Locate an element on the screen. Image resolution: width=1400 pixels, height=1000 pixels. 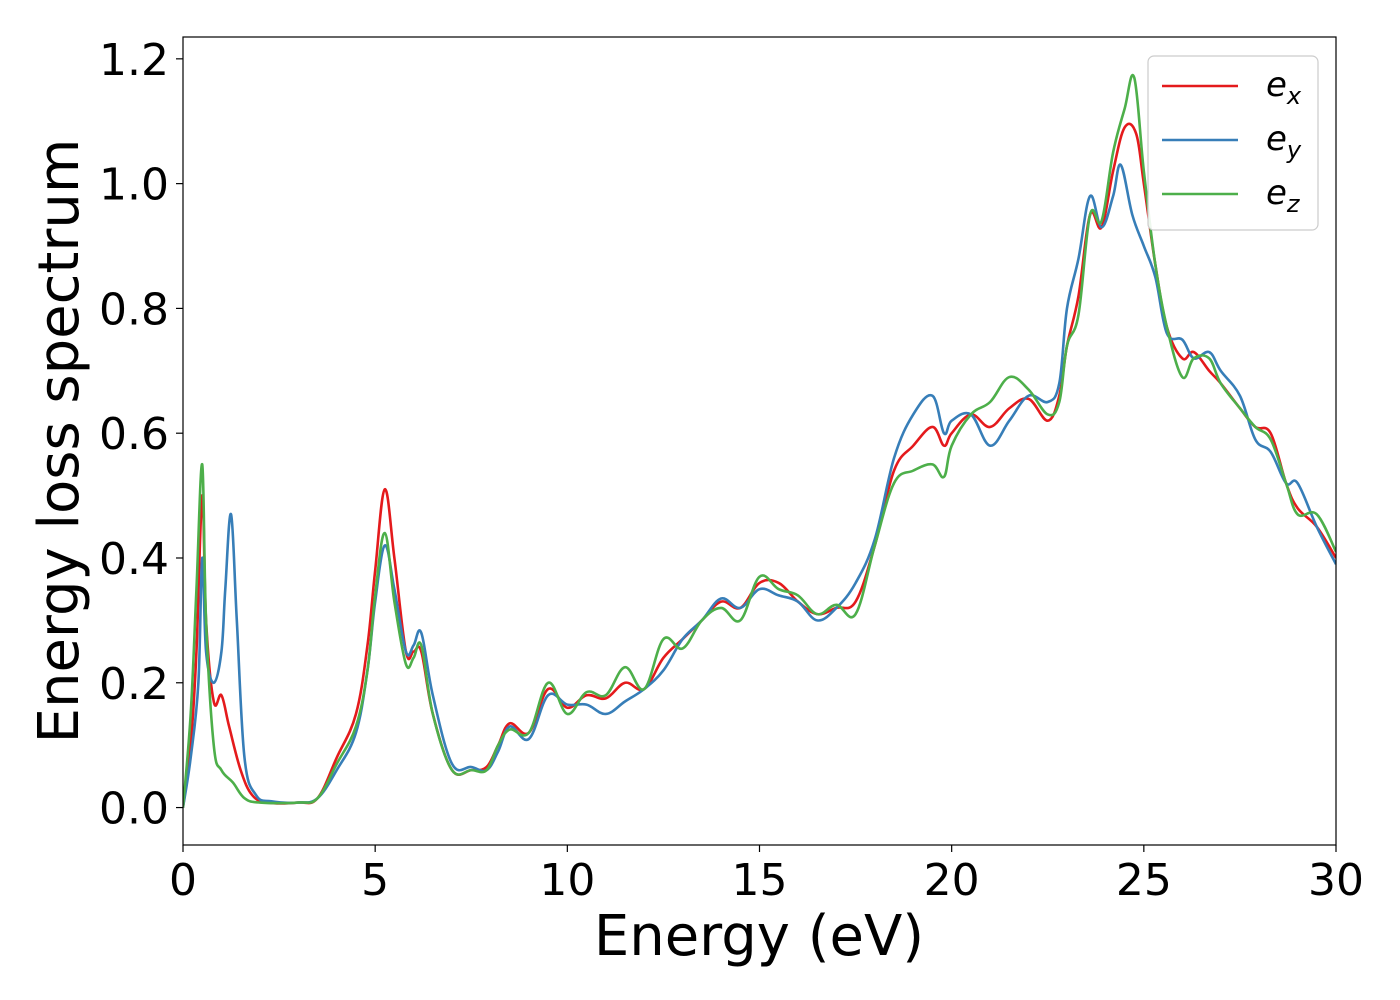
y-tick-label: 0.2 is located at coordinates (134, 684).